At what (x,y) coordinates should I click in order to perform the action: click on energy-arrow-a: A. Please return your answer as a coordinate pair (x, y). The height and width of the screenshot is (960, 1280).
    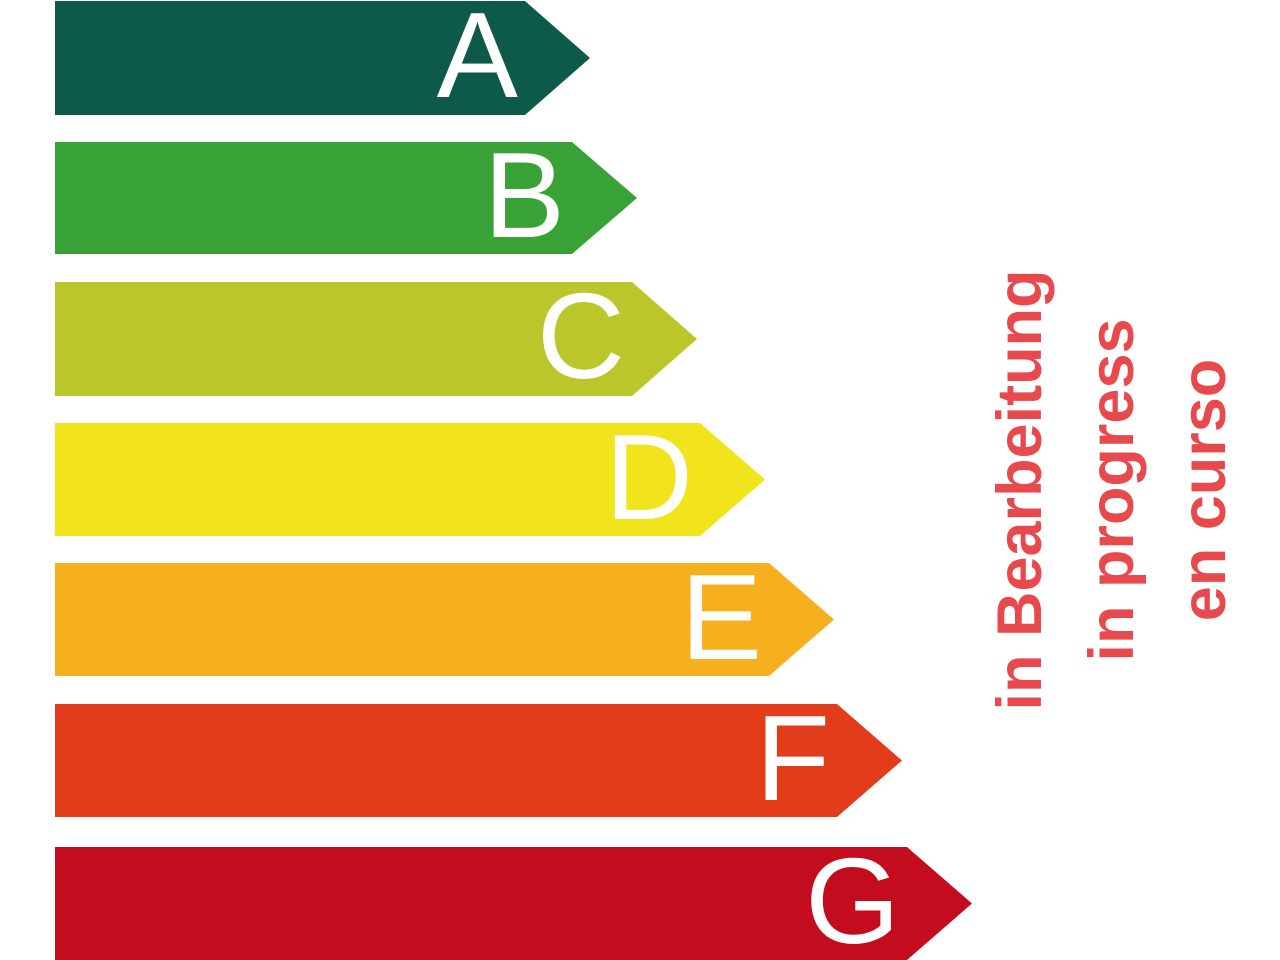
    Looking at the image, I should click on (322, 58).